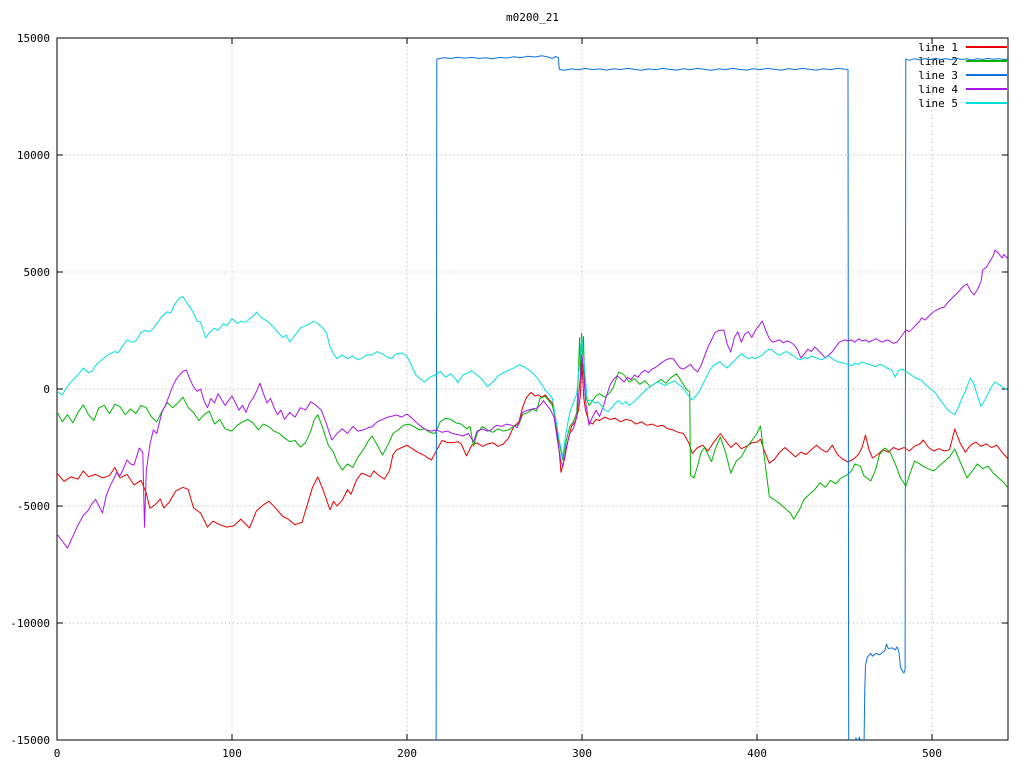  I want to click on legend-label: line 3, so click(938, 75).